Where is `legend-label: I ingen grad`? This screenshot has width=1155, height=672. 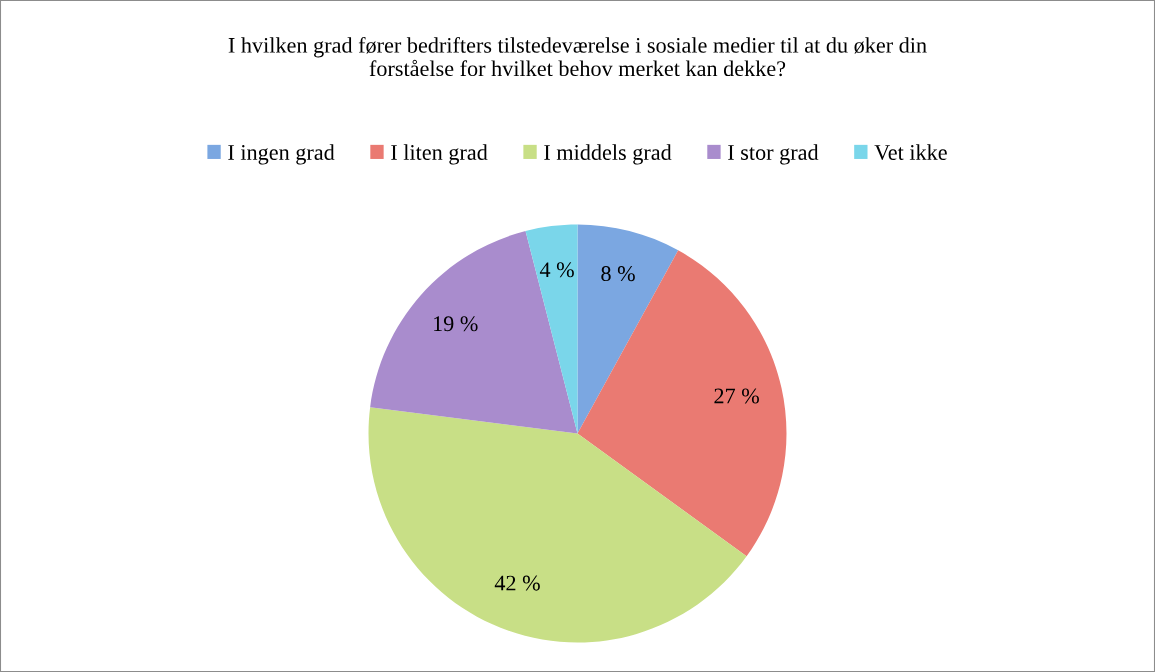 legend-label: I ingen grad is located at coordinates (281, 154).